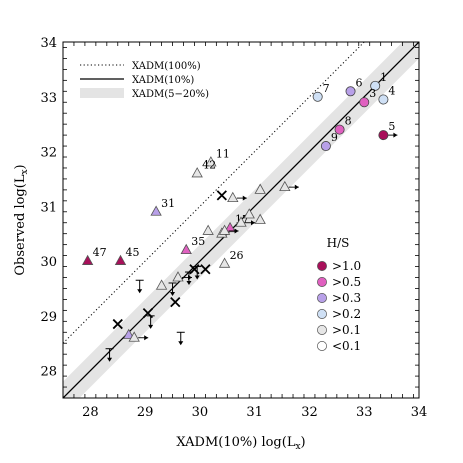  What do you see at coordinates (145, 412) in the screenshot?
I see `x-tick-label: 29` at bounding box center [145, 412].